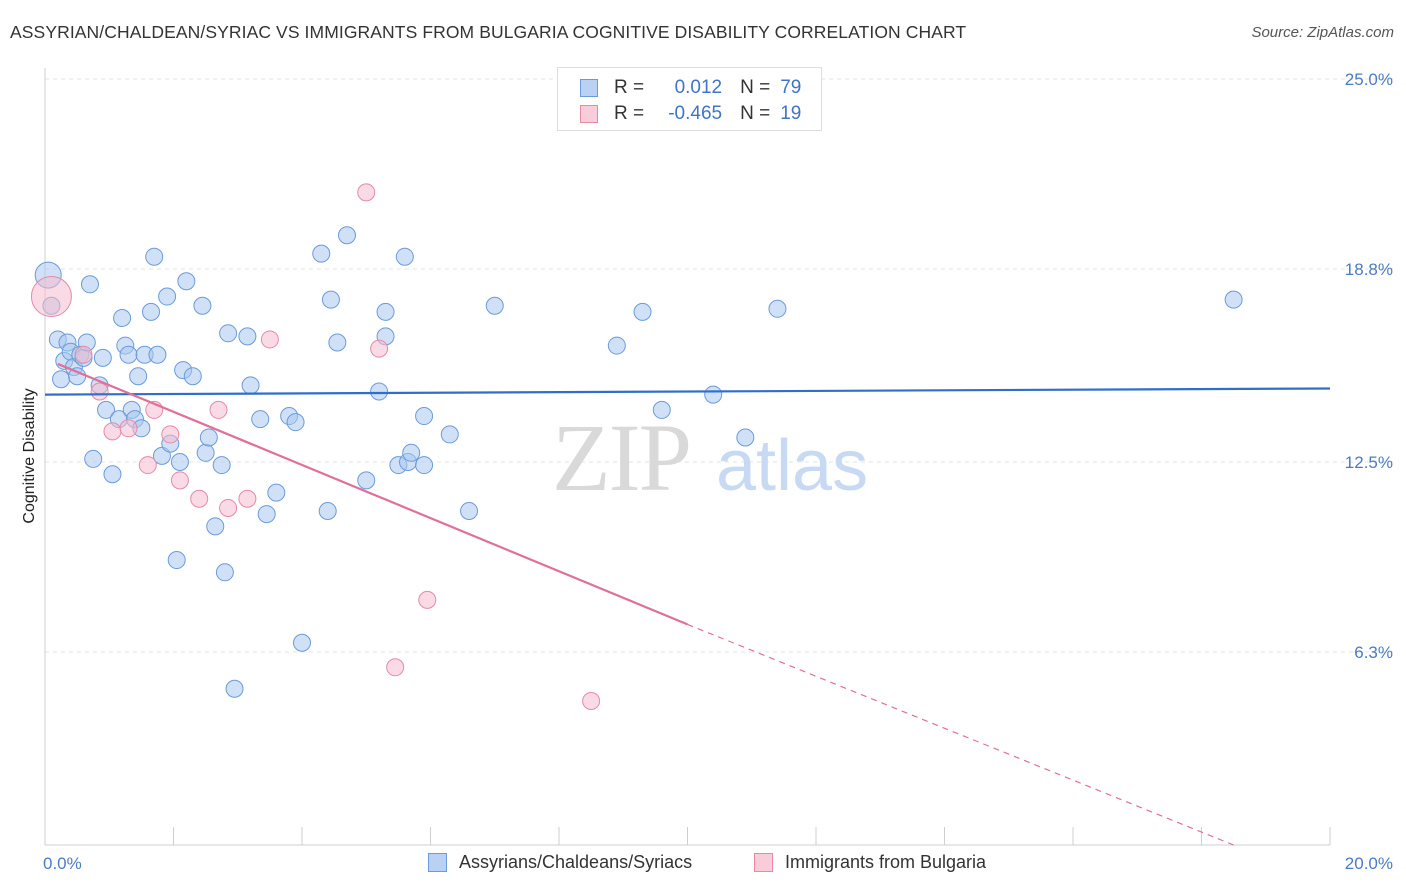 This screenshot has height=892, width=1406. I want to click on legend-r-value: 0.012, so click(698, 87).